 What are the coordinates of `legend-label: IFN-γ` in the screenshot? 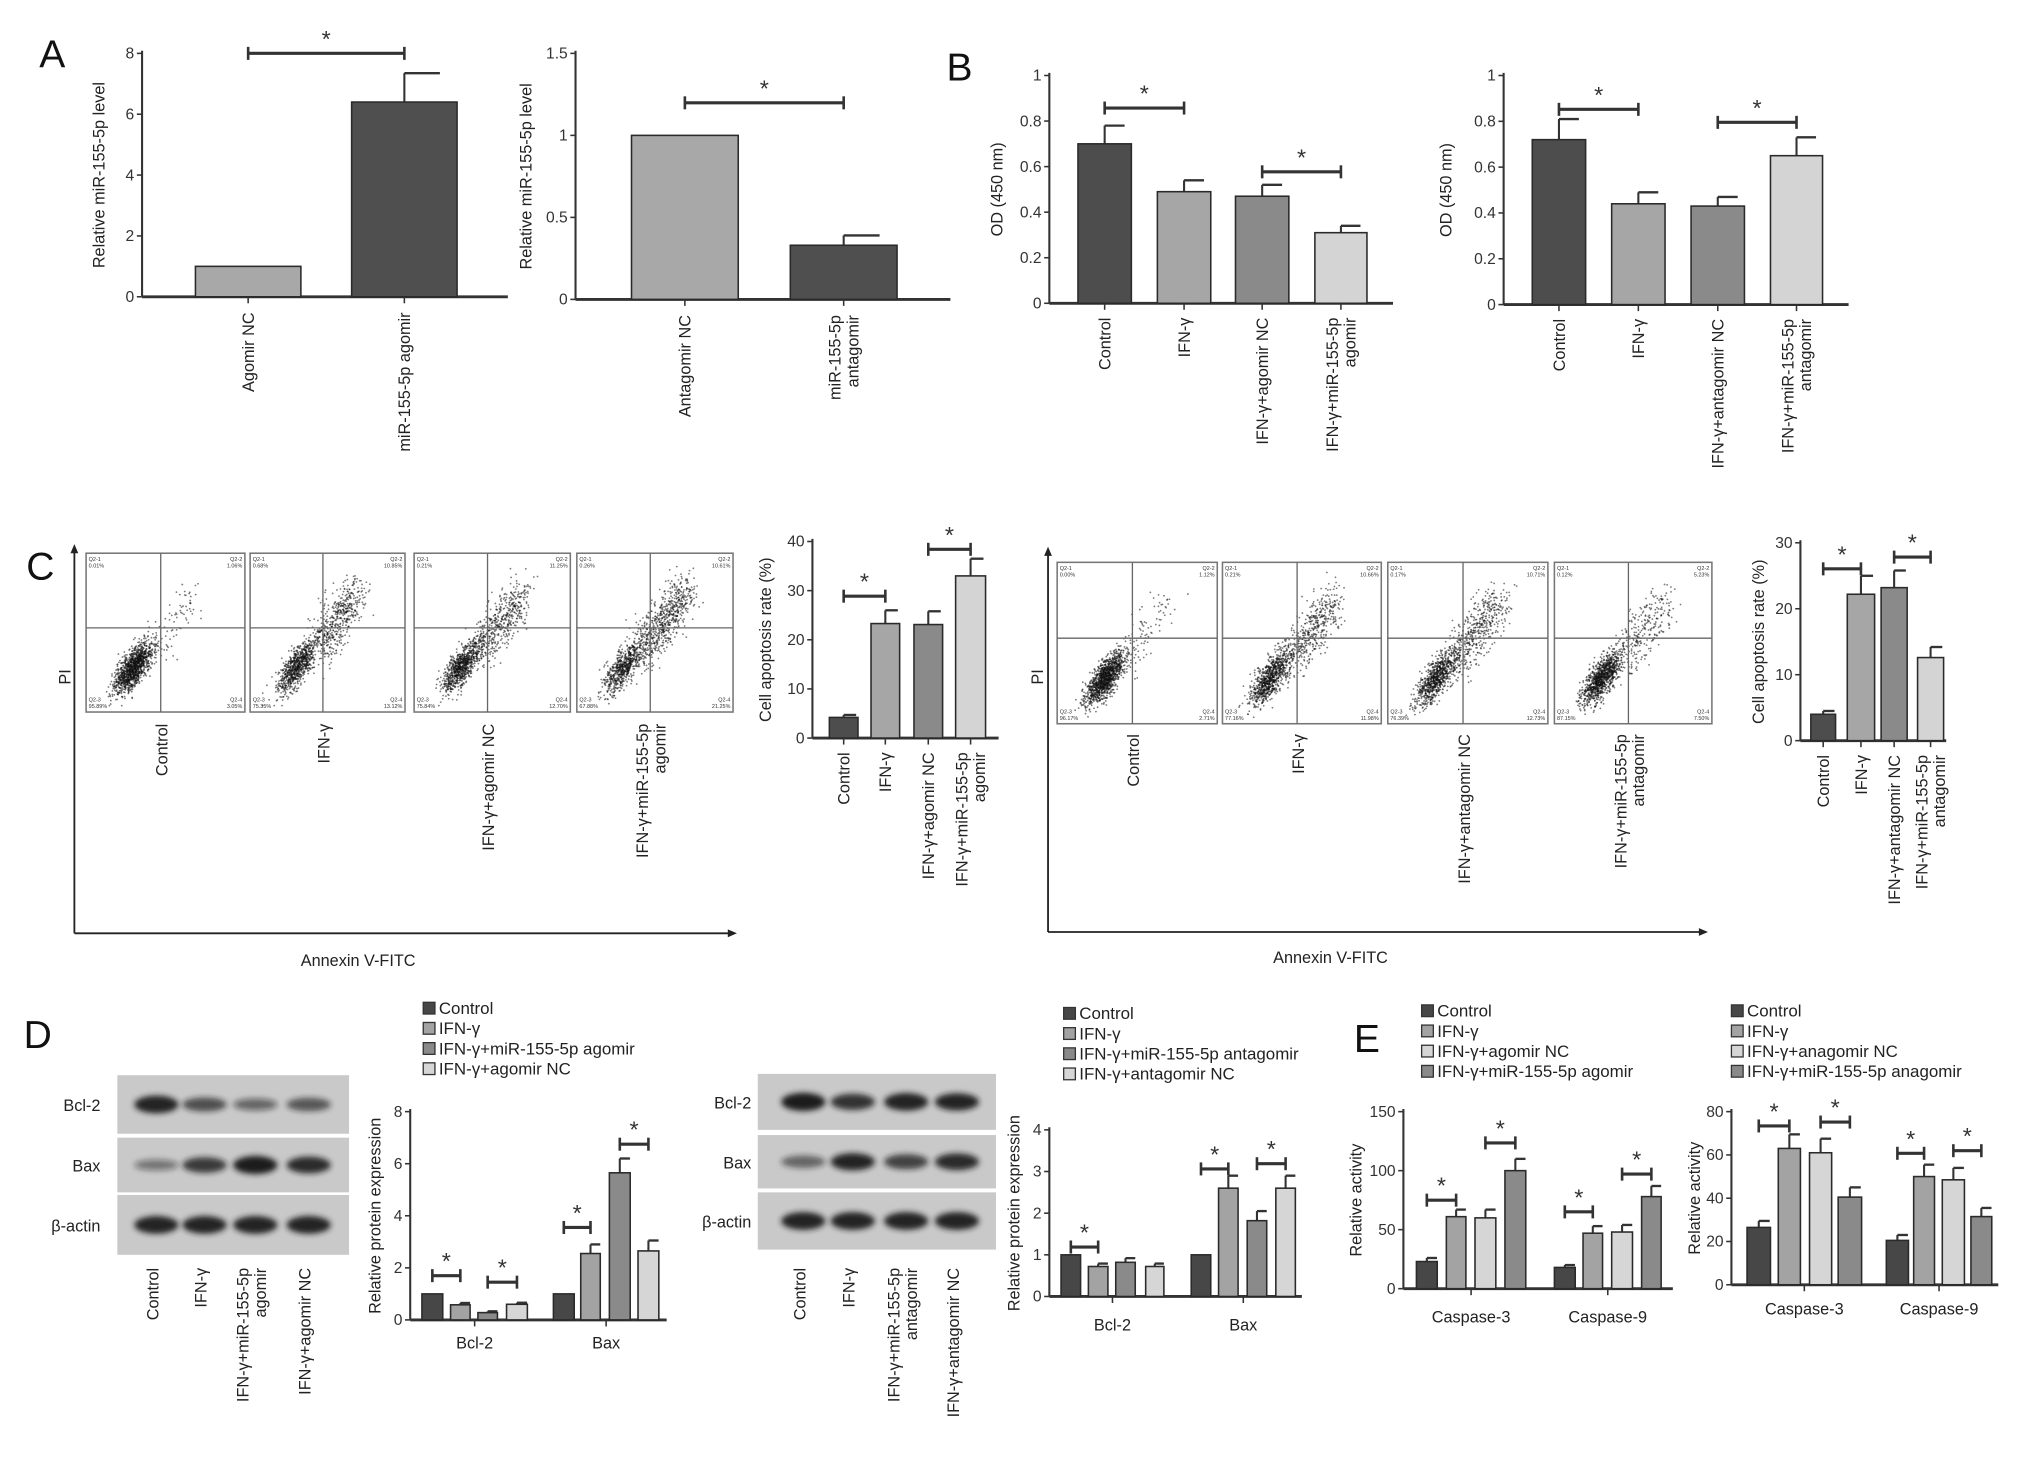 It's located at (1458, 1031).